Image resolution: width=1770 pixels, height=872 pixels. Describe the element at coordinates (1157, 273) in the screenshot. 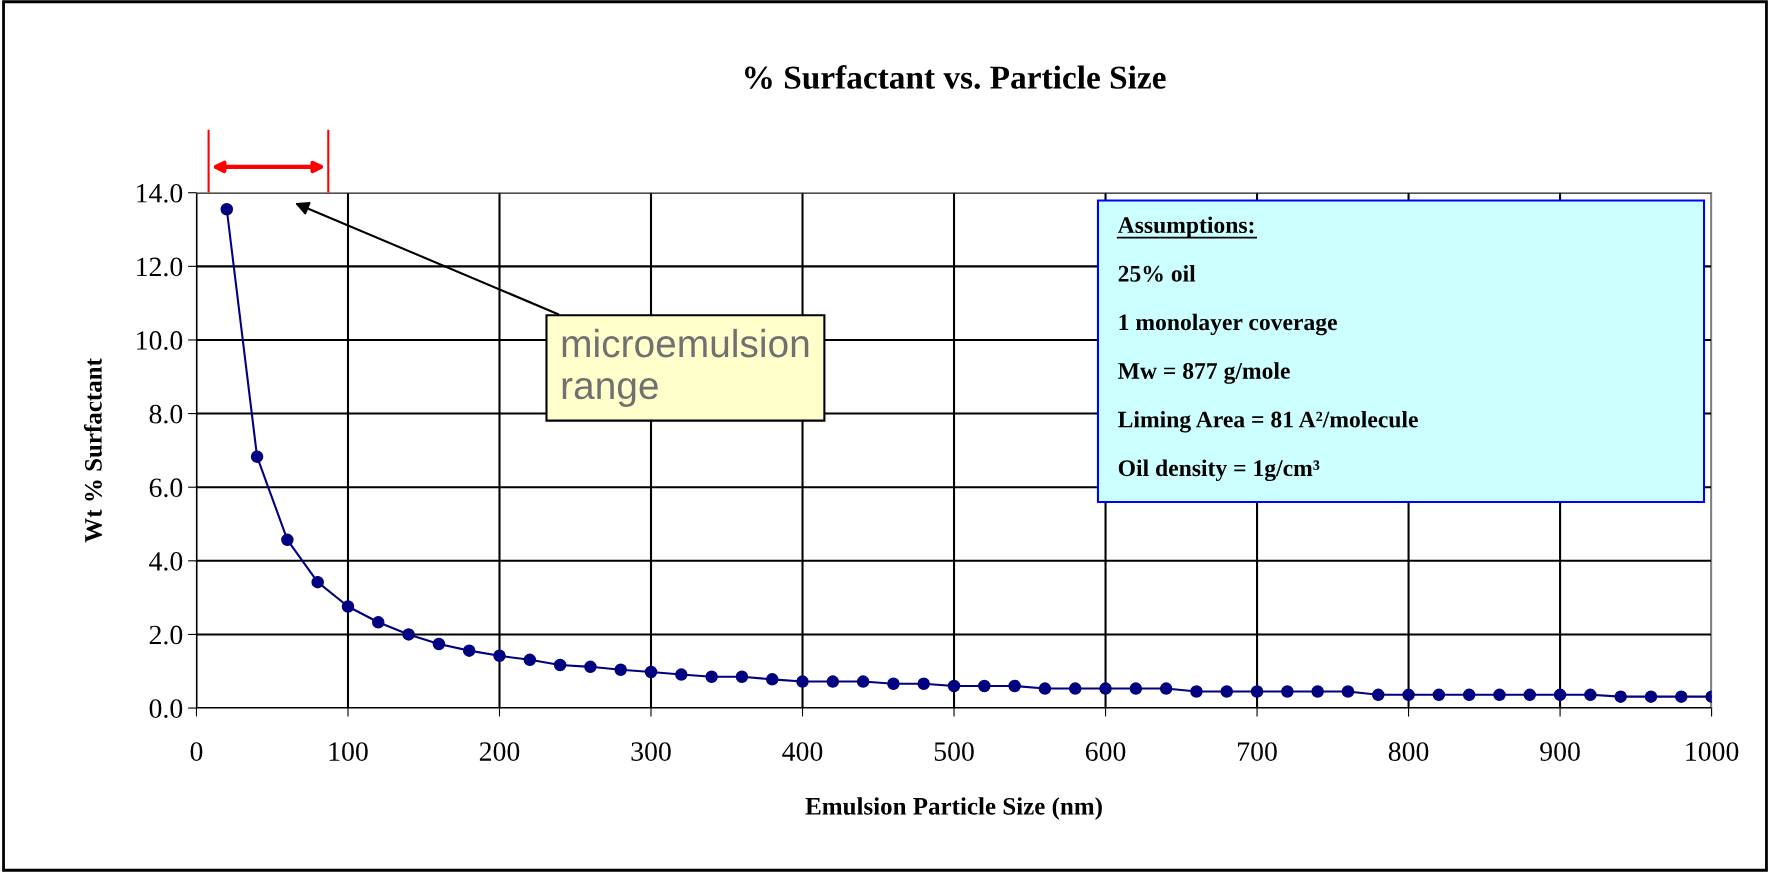

I see `annotation: 25% oil` at that location.